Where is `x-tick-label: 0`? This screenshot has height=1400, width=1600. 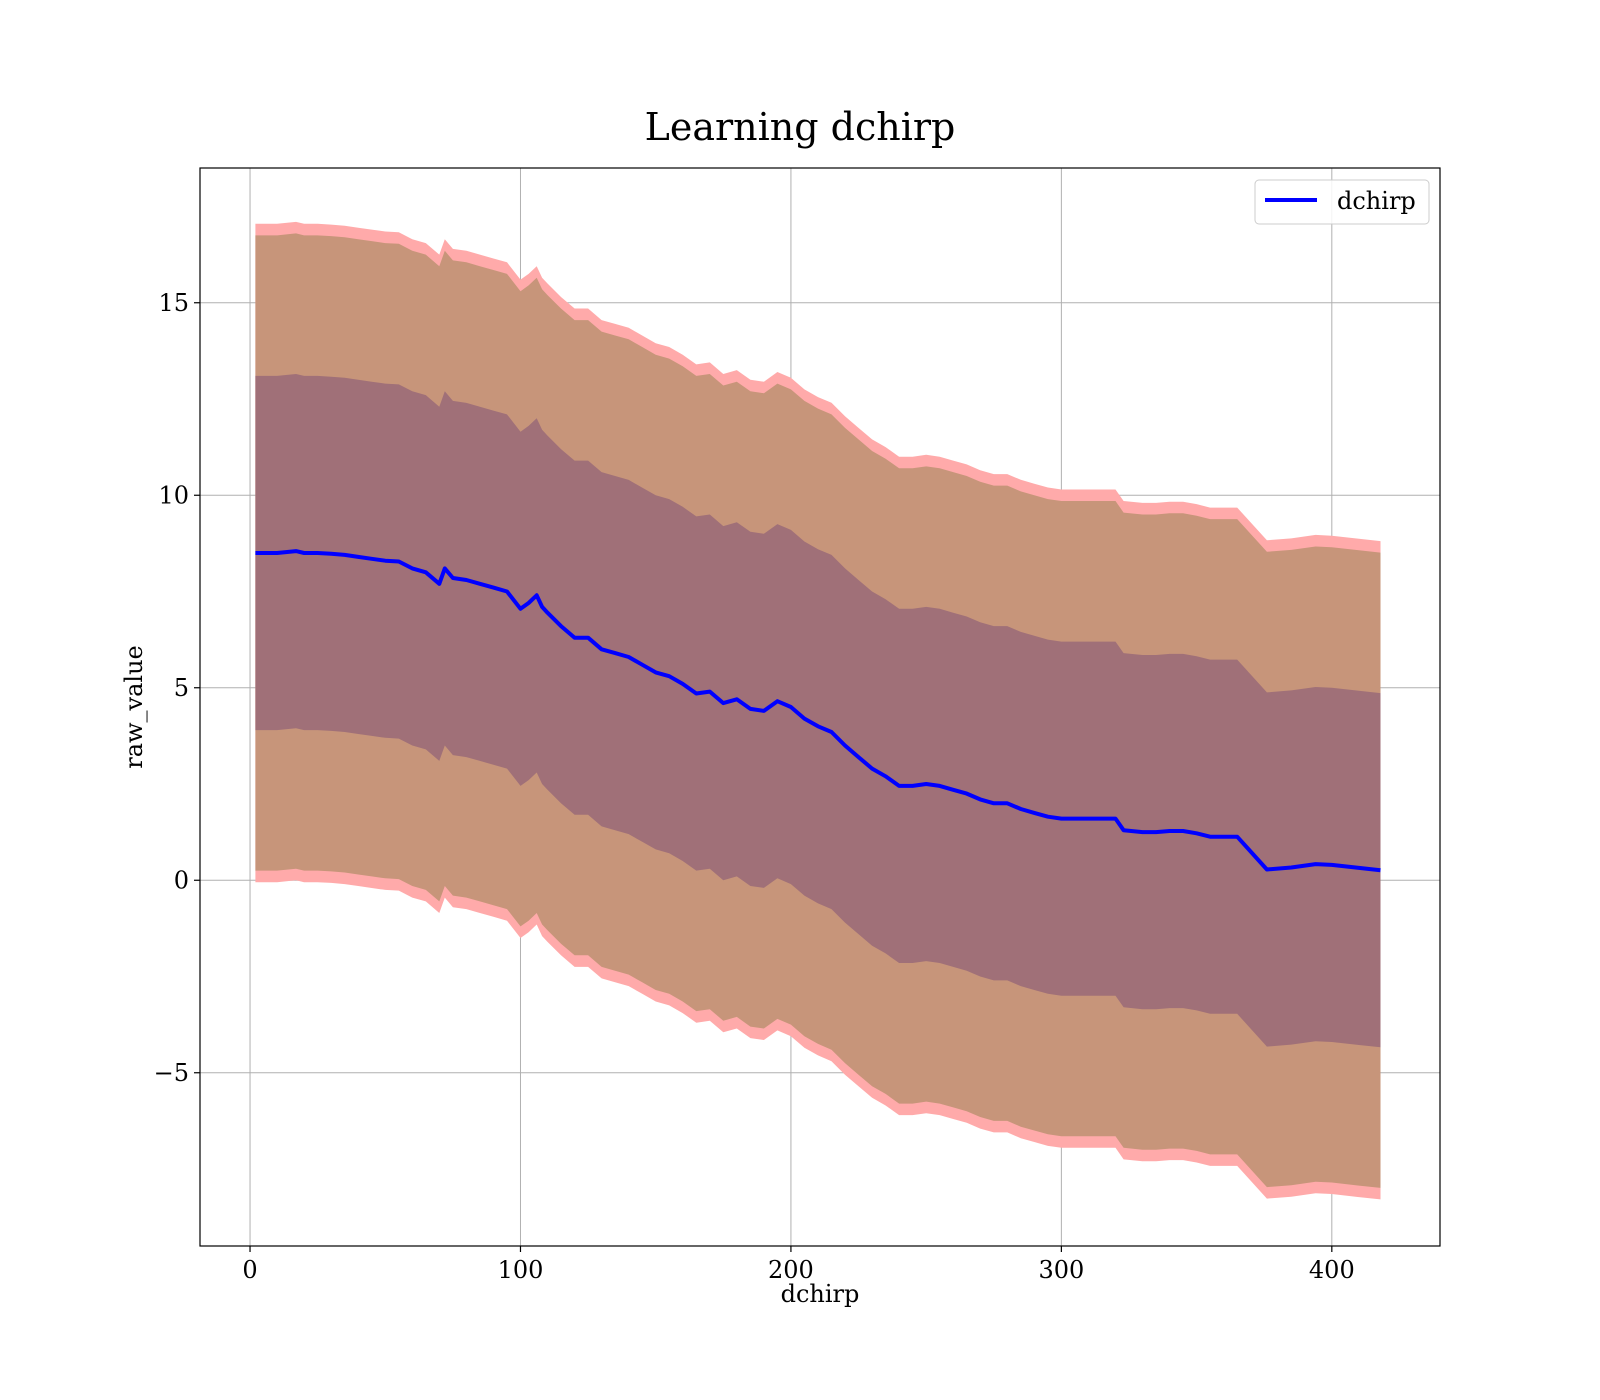
x-tick-label: 0 is located at coordinates (249, 1270).